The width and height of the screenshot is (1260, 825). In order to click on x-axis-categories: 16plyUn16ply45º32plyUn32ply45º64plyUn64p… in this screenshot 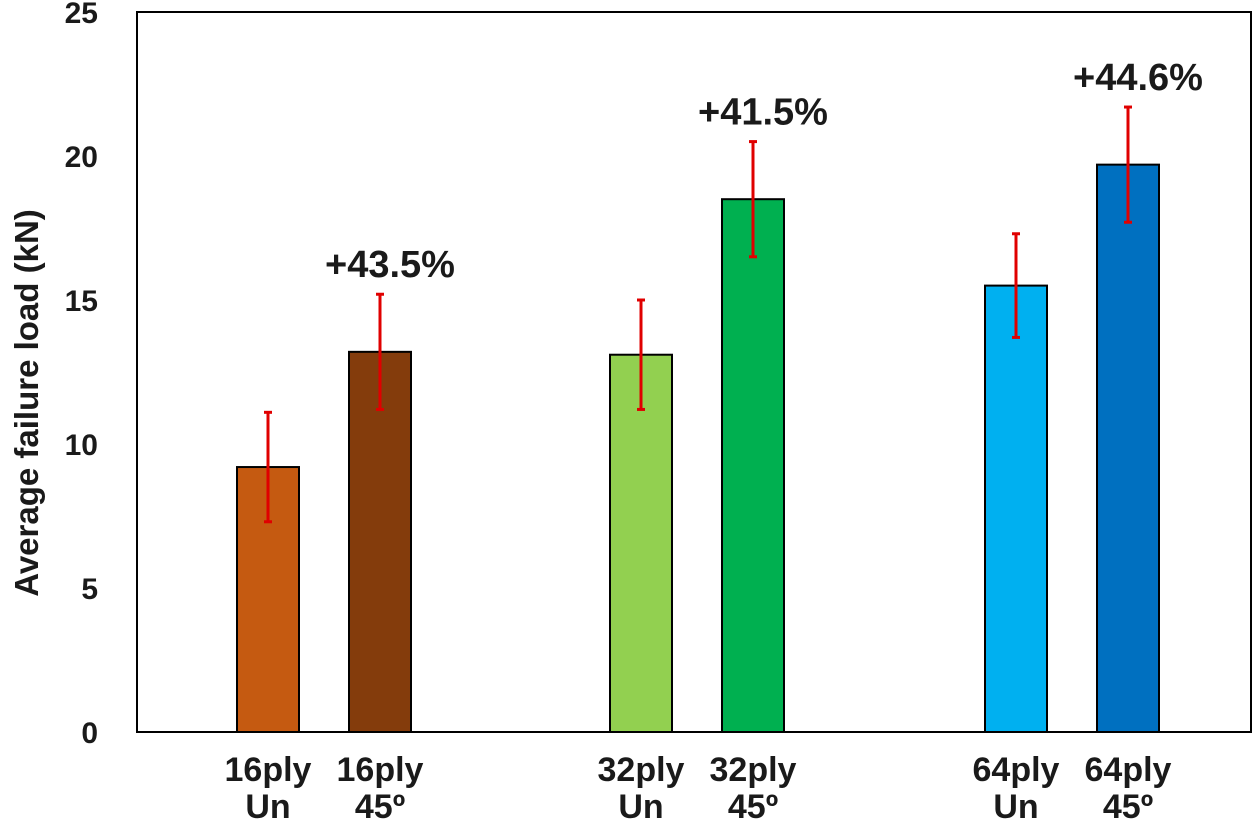, I will do `click(698, 788)`.